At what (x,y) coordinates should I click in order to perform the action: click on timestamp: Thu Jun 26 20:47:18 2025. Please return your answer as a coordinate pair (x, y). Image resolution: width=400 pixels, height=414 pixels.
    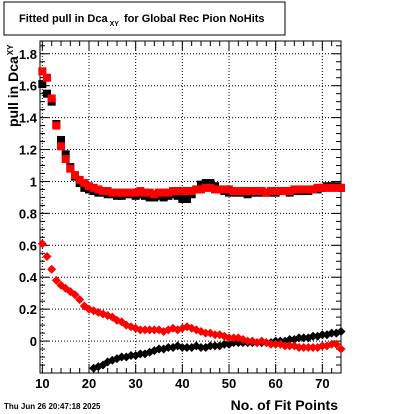
    Looking at the image, I should click on (52, 406).